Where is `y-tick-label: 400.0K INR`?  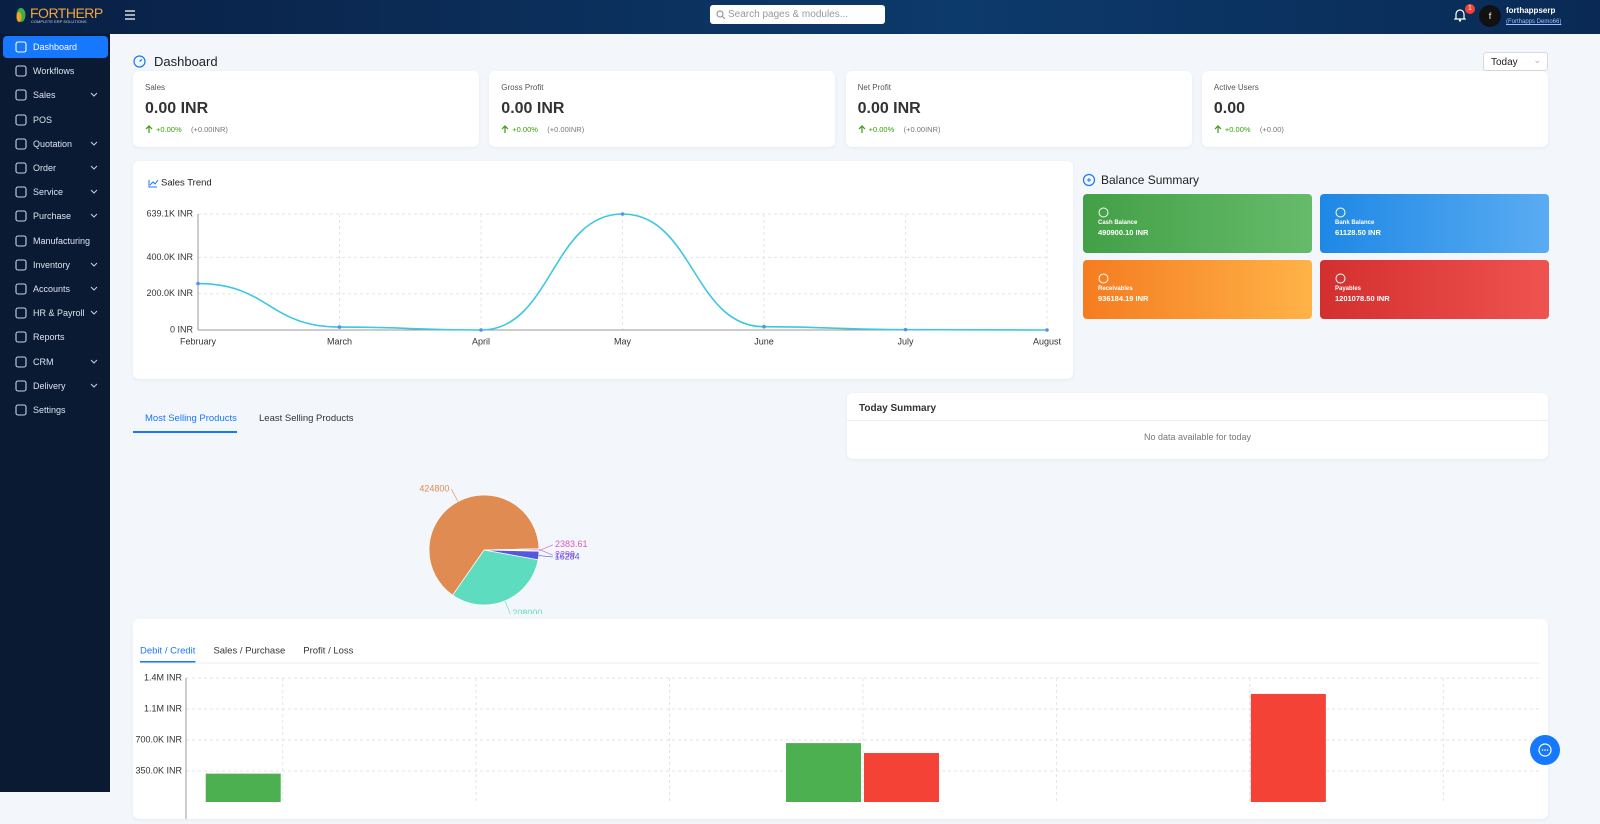
y-tick-label: 400.0K INR is located at coordinates (169, 257).